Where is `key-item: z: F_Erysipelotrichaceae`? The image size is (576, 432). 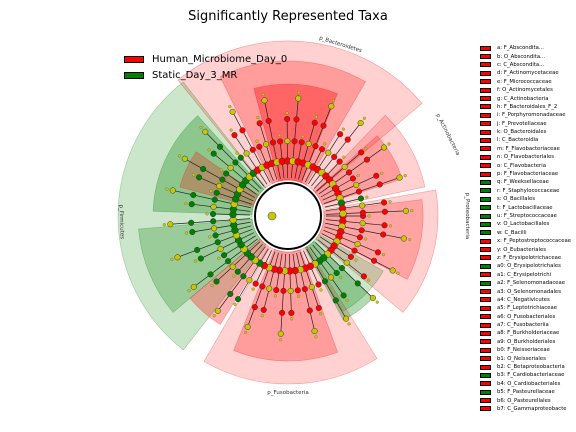 key-item: z: F_Erysipelotrichaceae is located at coordinates (528, 258).